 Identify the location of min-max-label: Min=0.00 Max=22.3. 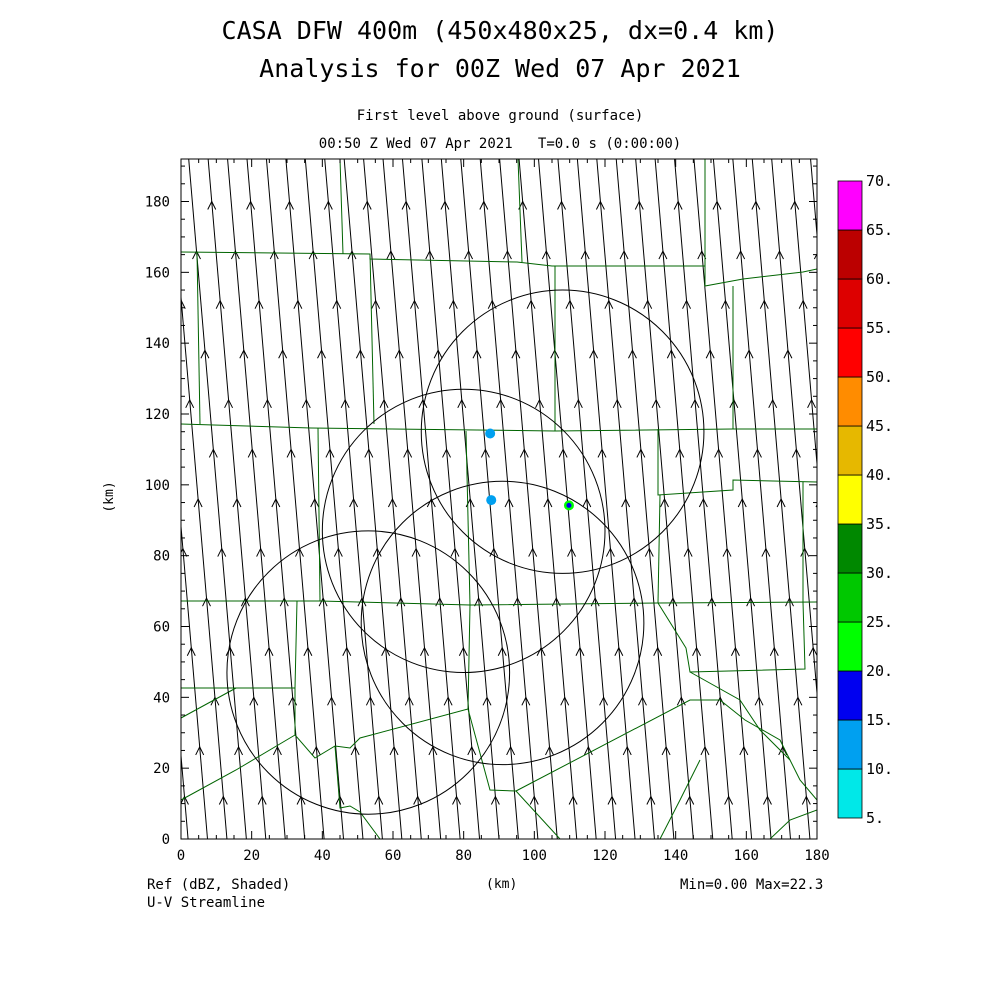
(752, 885).